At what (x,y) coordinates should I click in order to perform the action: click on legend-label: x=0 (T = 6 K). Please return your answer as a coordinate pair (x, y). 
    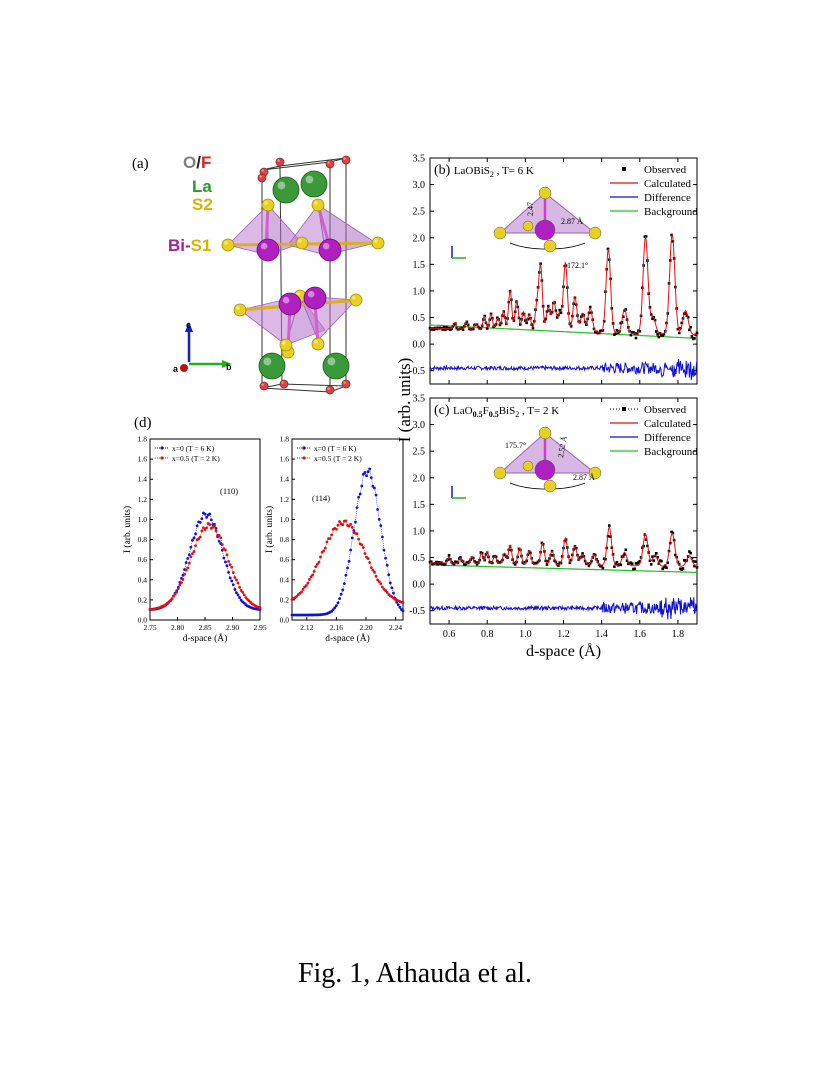
    Looking at the image, I should click on (193, 448).